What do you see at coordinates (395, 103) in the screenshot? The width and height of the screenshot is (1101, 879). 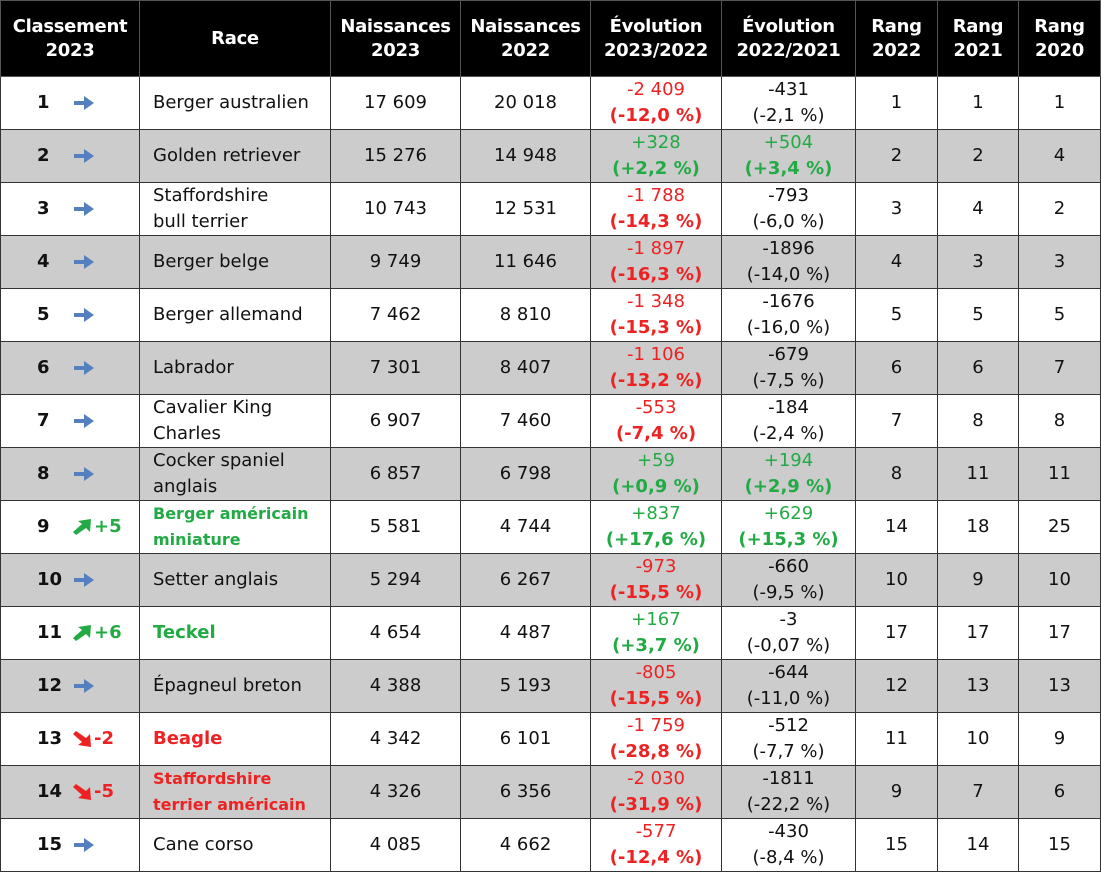 I see `births-2023: 17 609` at bounding box center [395, 103].